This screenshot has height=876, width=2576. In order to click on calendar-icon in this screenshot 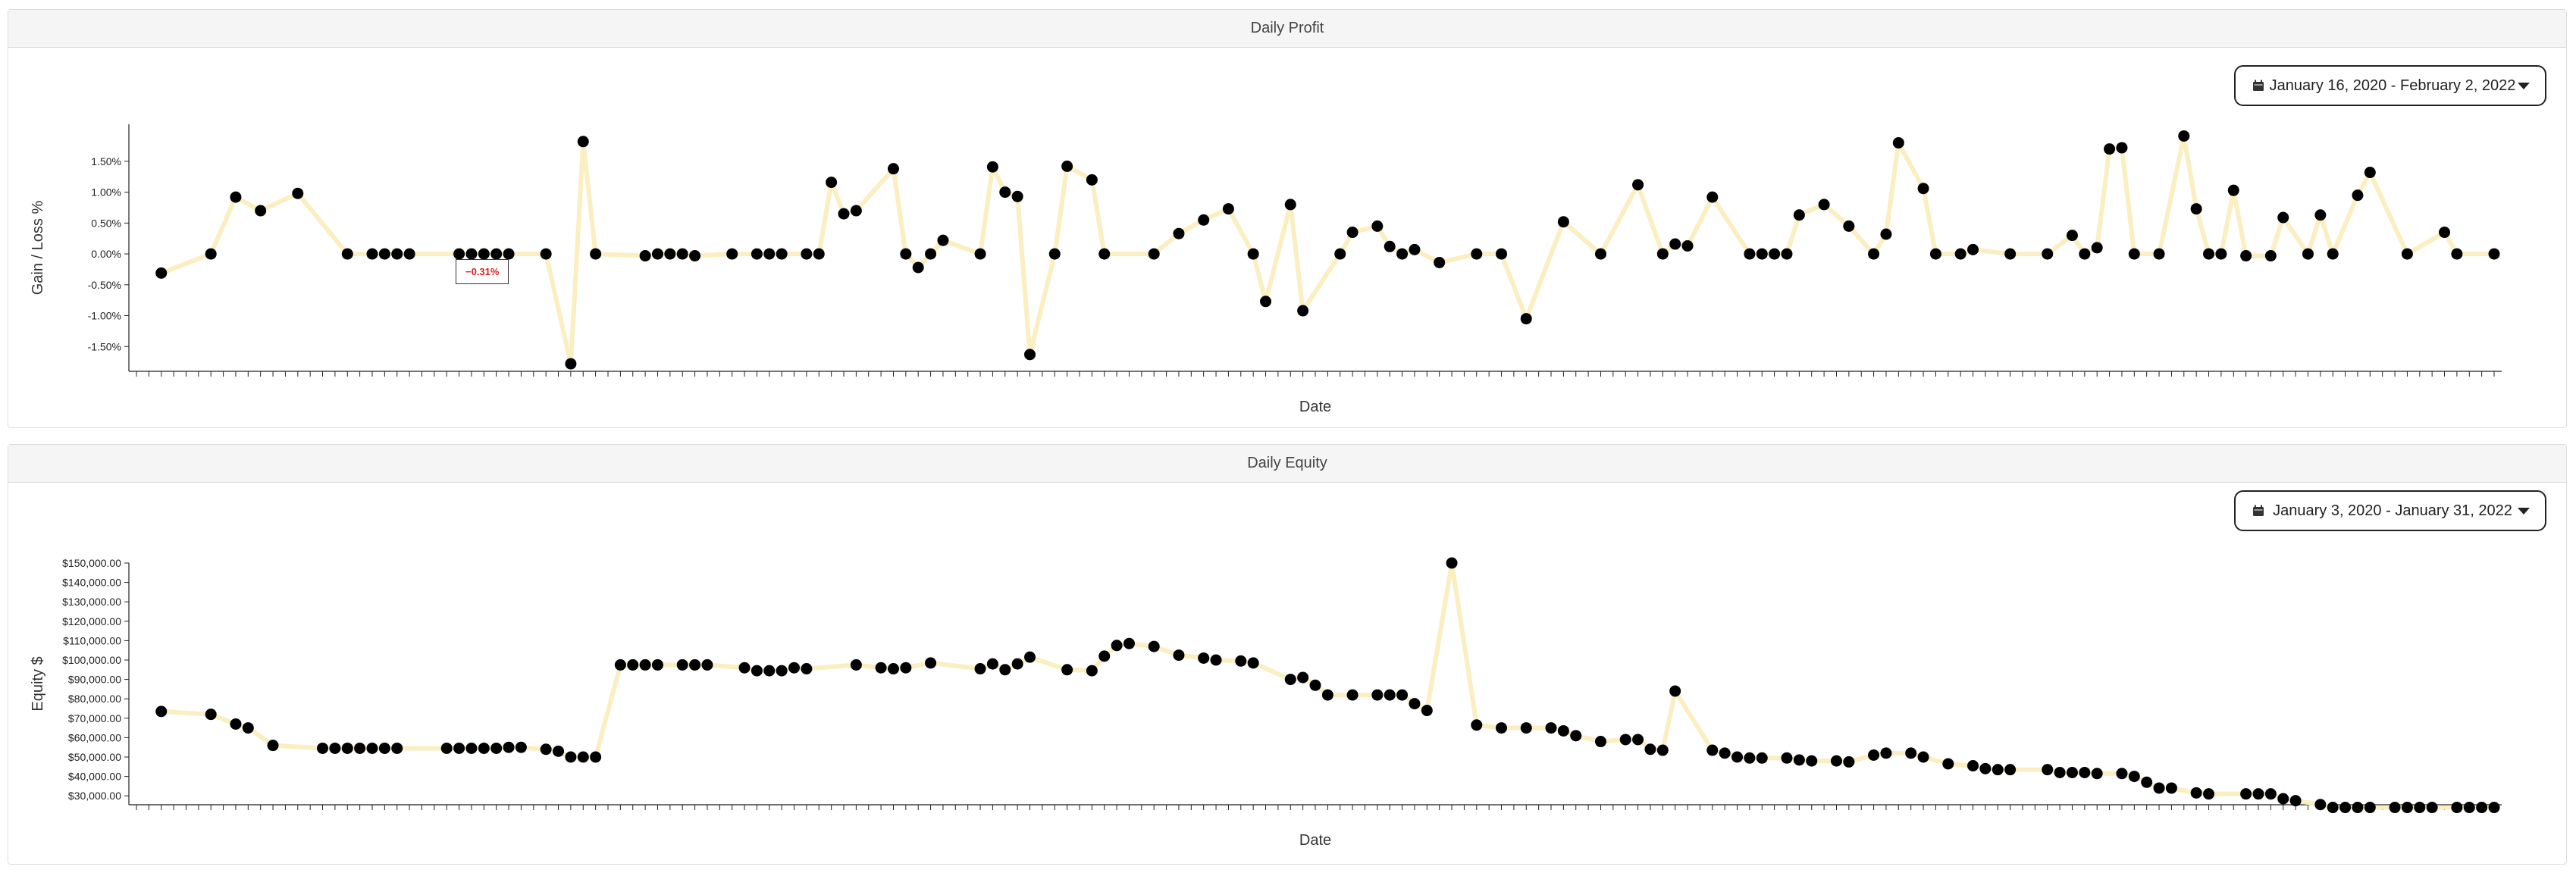, I will do `click(2258, 86)`.